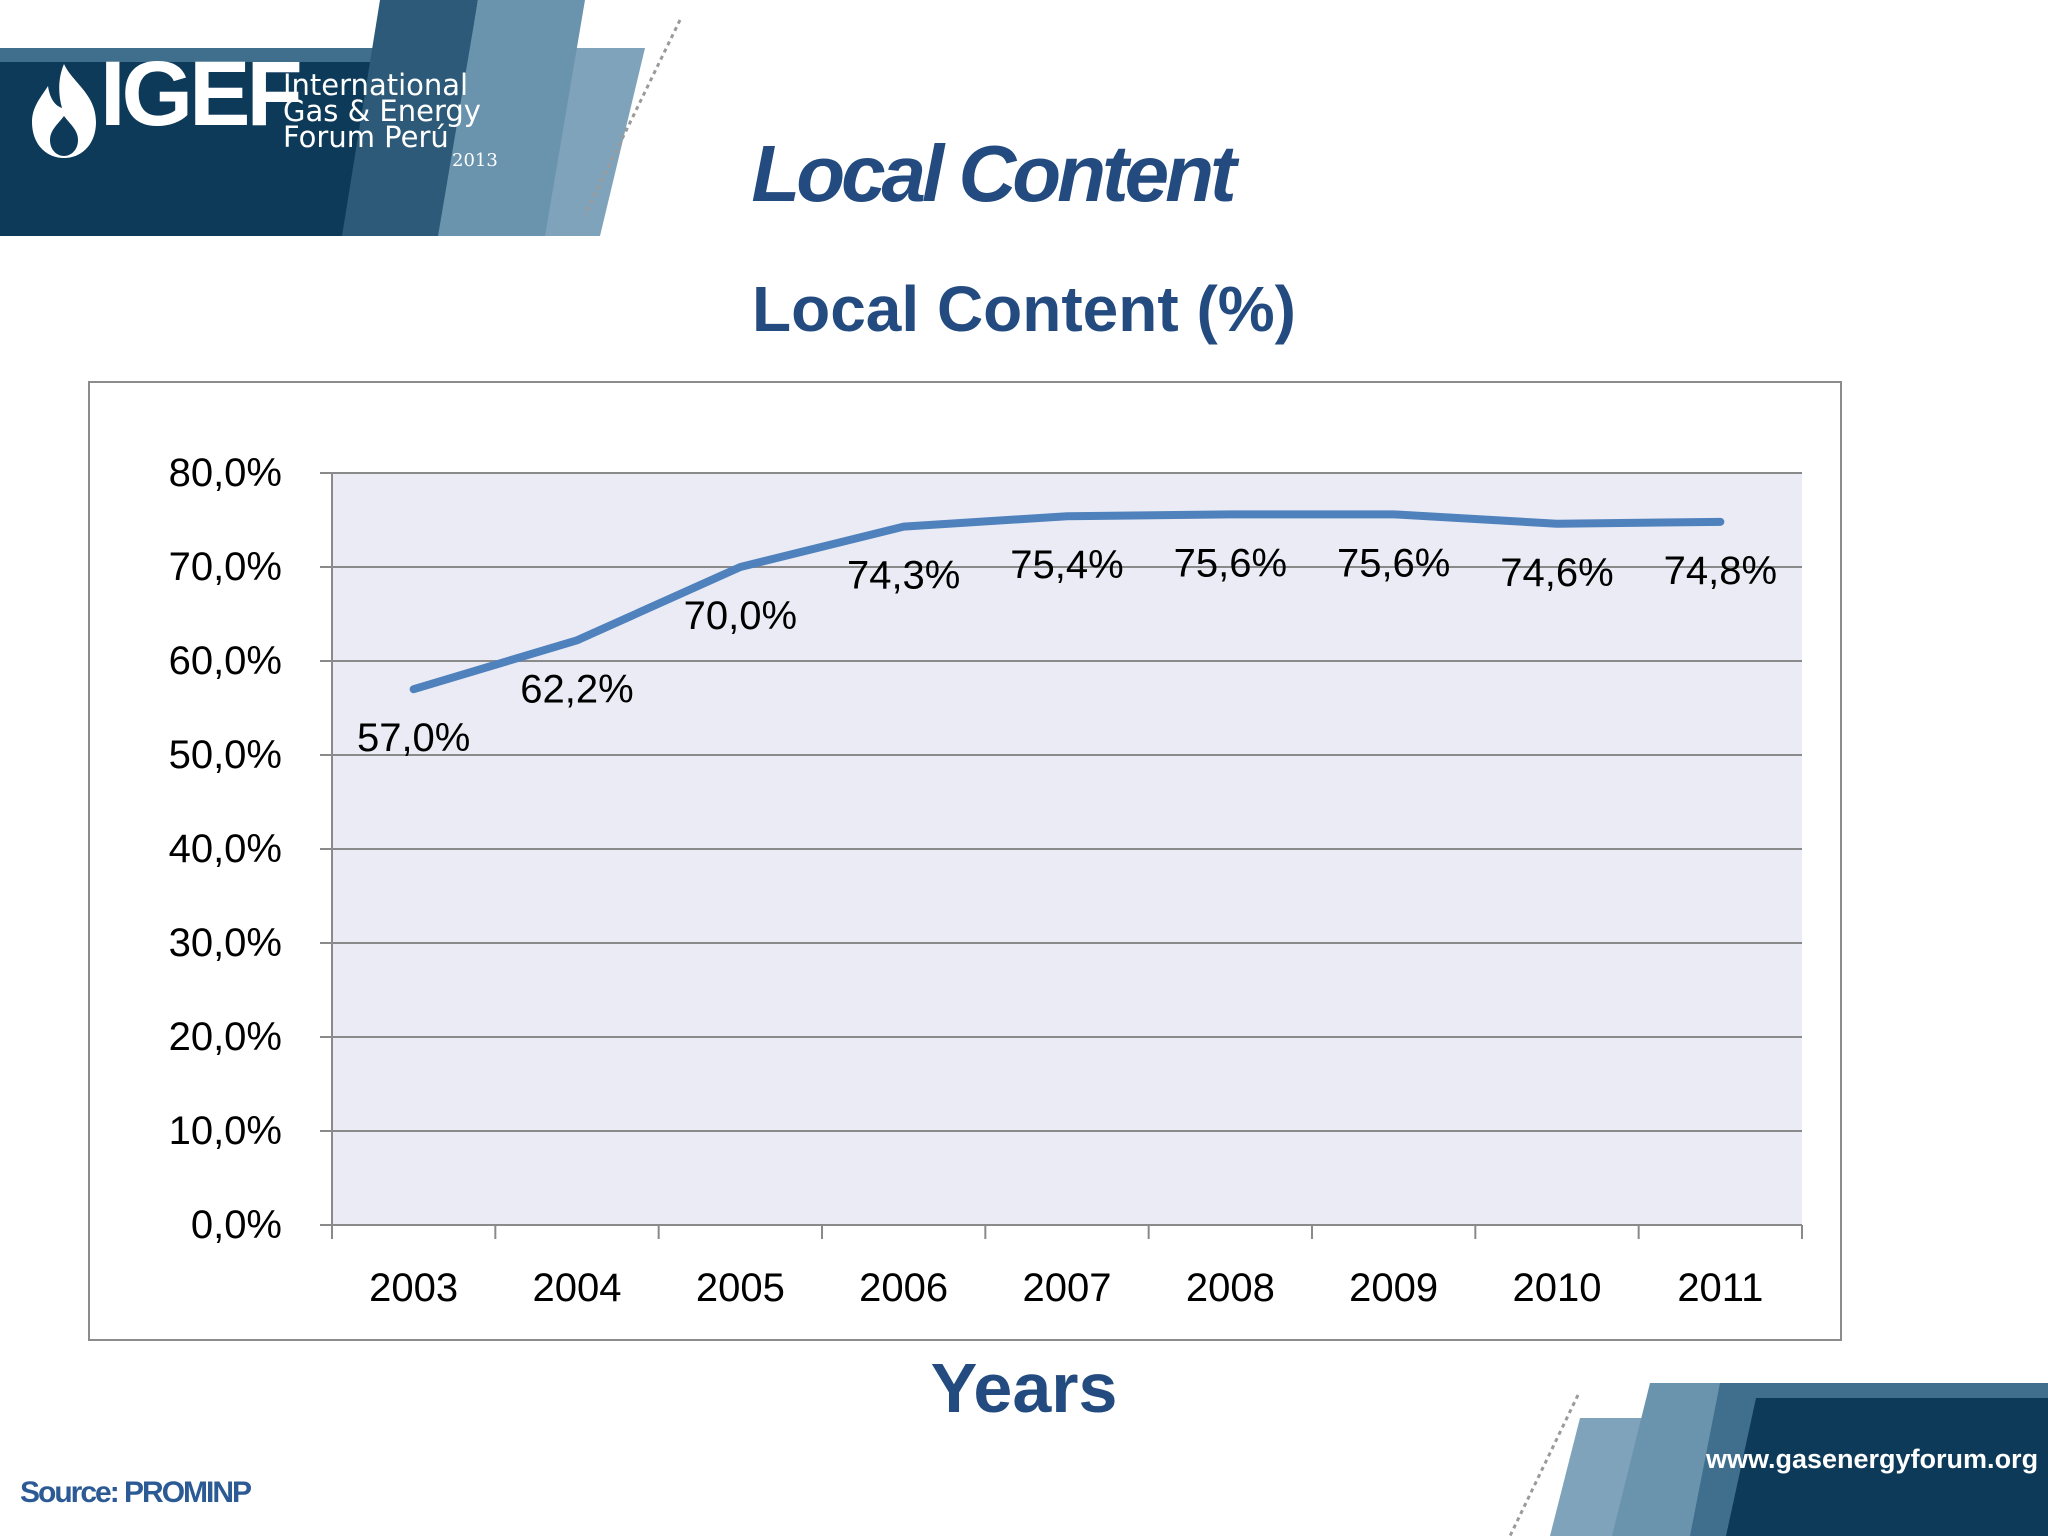 The image size is (2048, 1536). Describe the element at coordinates (136, 1492) in the screenshot. I see `source-note: Source: PROMINP` at that location.